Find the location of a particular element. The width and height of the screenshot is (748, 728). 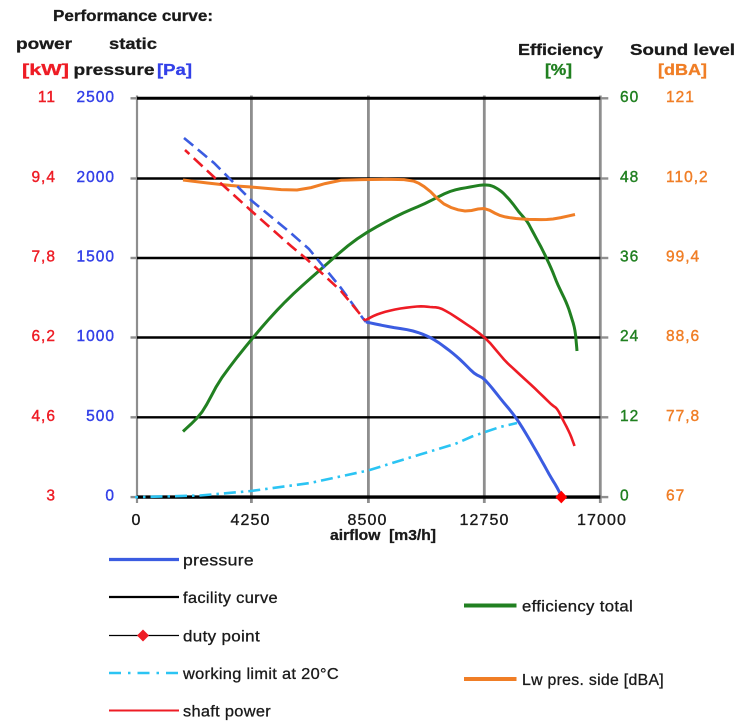

svg-text: 121 is located at coordinates (680, 97).